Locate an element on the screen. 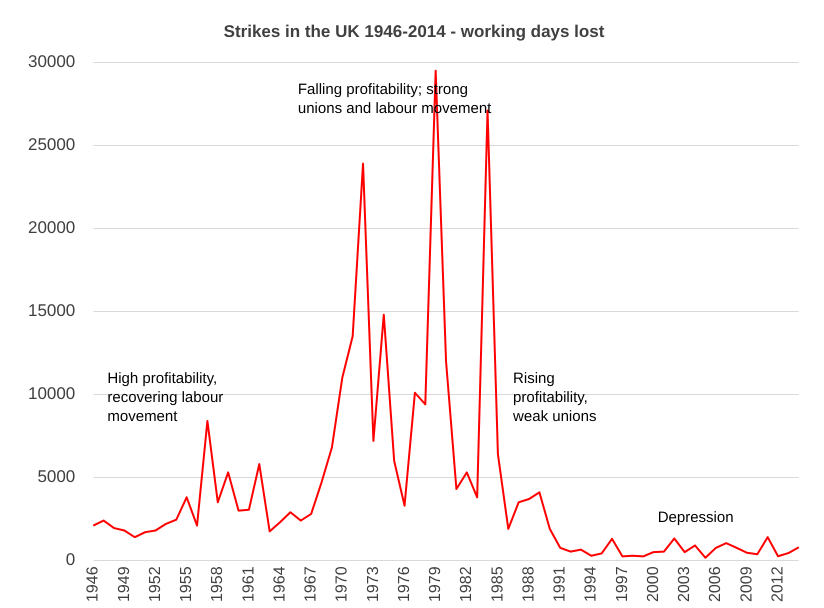 This screenshot has width=824, height=608. x-tick-label: 1949 is located at coordinates (124, 584).